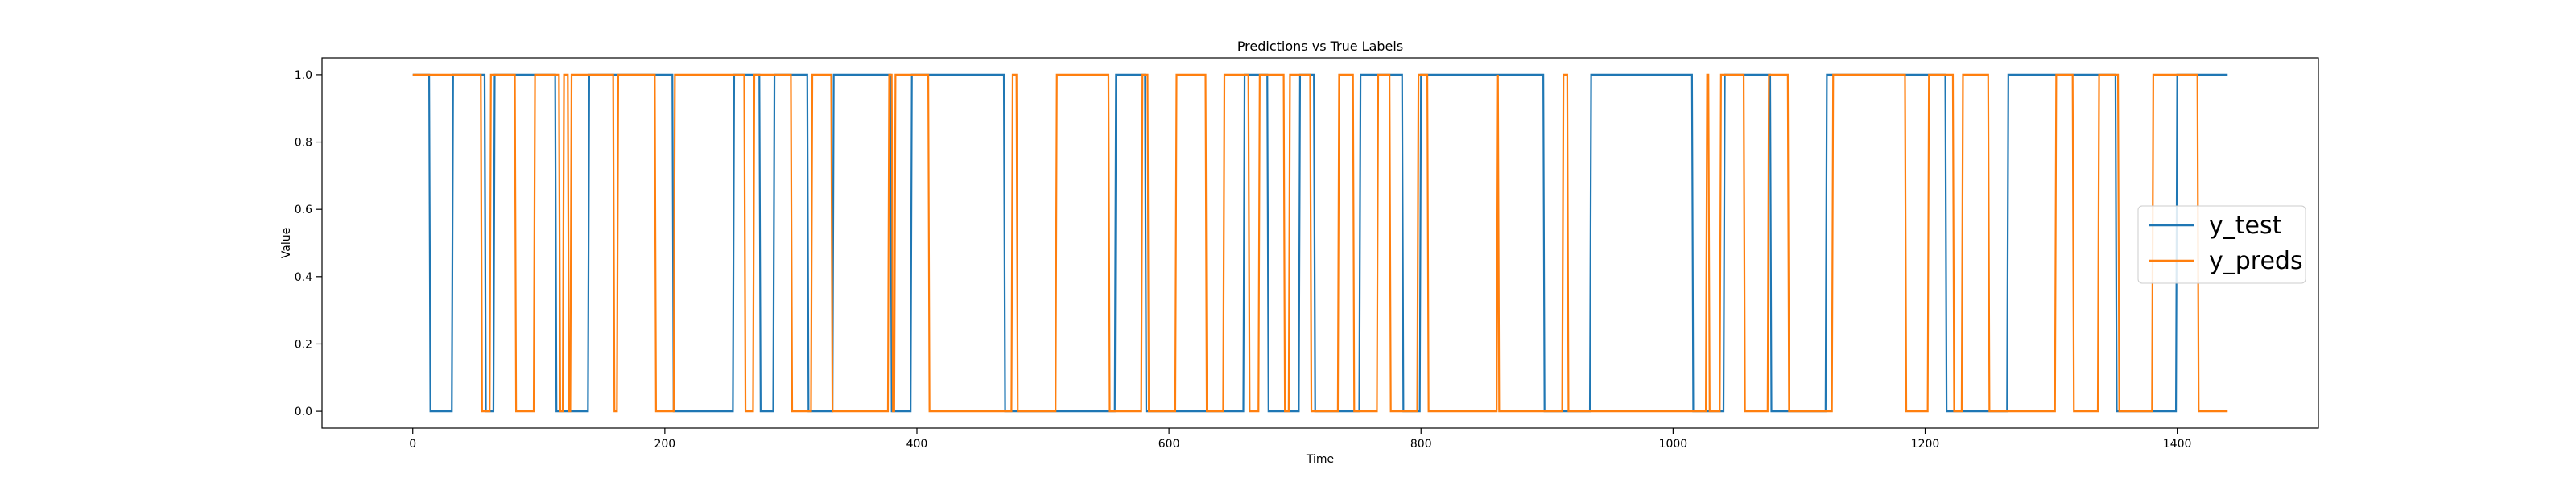  Describe the element at coordinates (1673, 444) in the screenshot. I see `x-tick-label: 1000` at that location.